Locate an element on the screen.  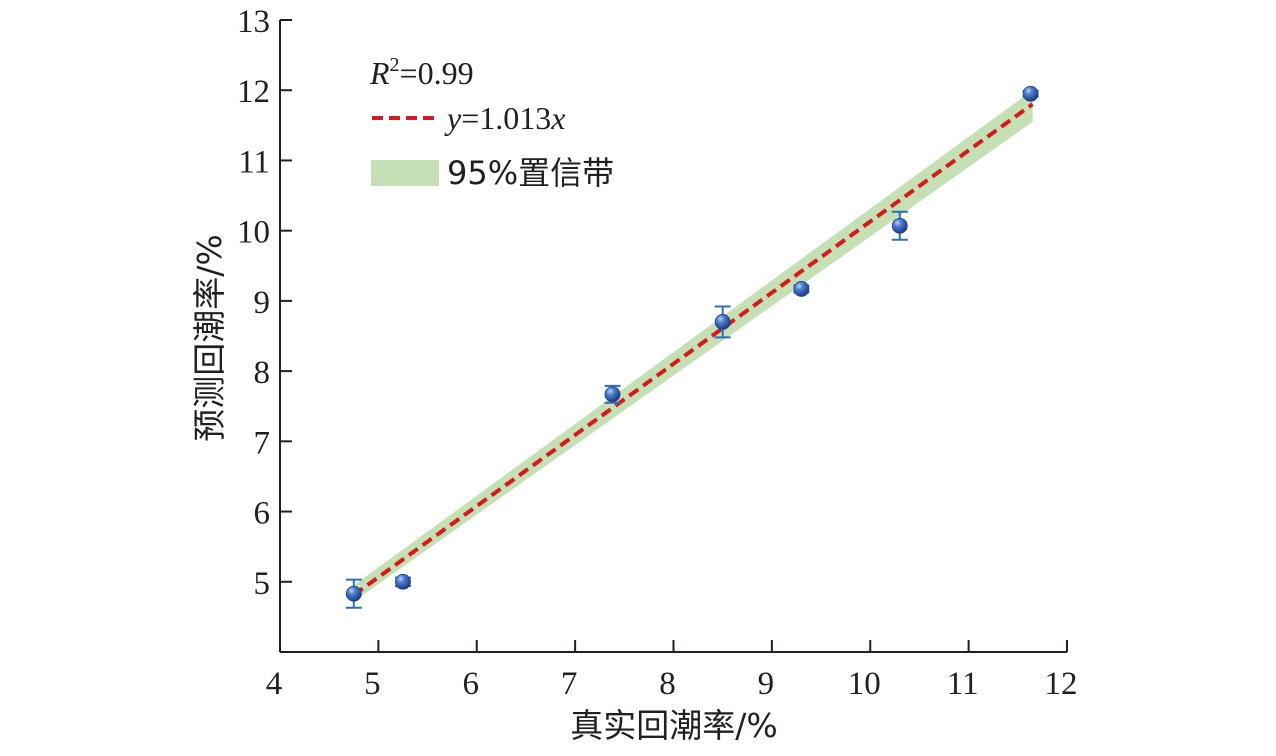
y-axis-title: 预测回潮率/% is located at coordinates (209, 337).